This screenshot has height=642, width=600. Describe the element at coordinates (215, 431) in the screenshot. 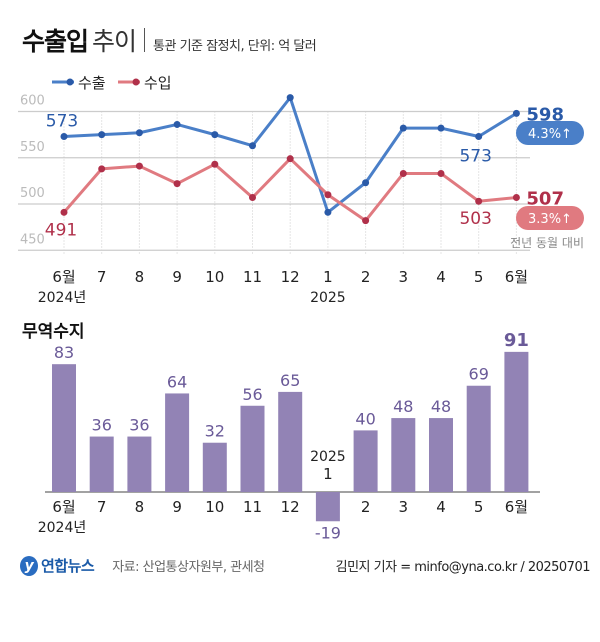

I see `bar-value-label: 32` at that location.